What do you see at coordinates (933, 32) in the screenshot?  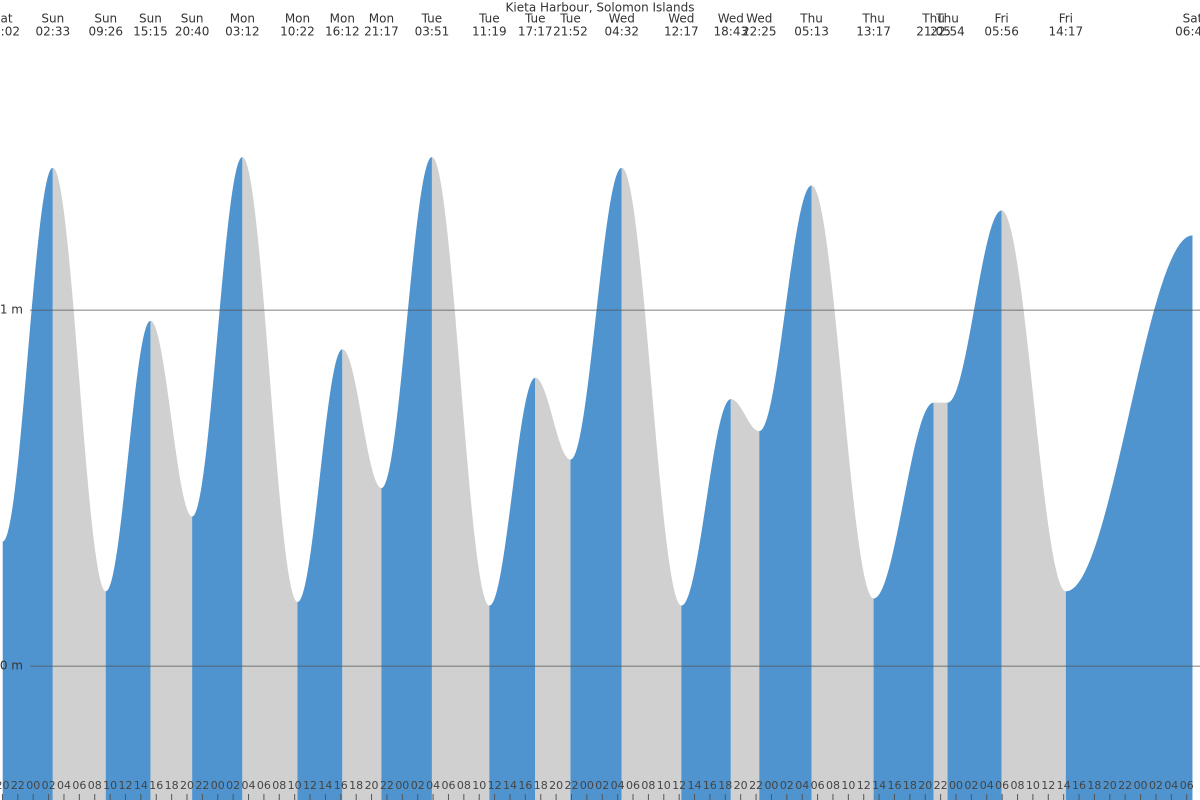 I see `extreme-time: 21:05` at bounding box center [933, 32].